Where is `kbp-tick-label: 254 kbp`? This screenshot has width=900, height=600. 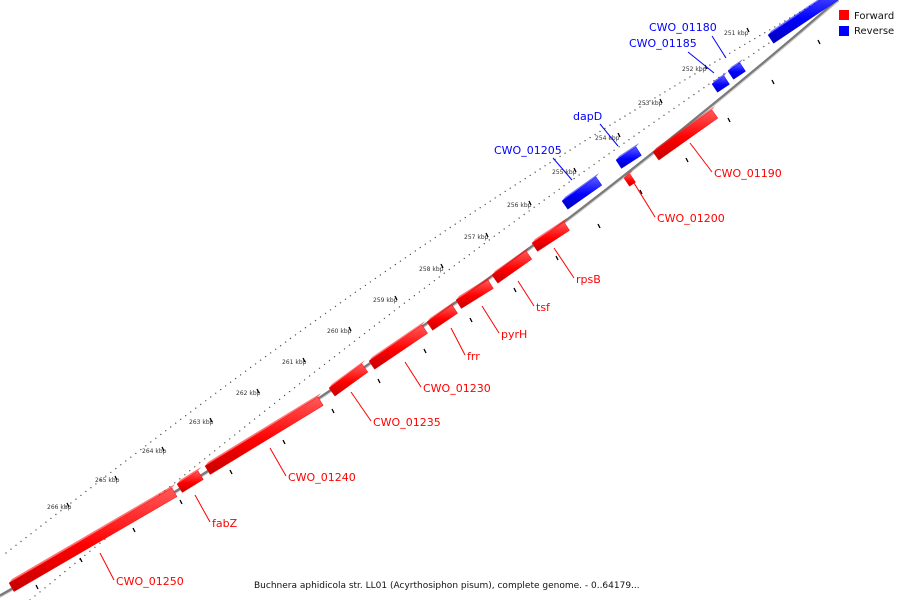 kbp-tick-label: 254 kbp is located at coordinates (607, 138).